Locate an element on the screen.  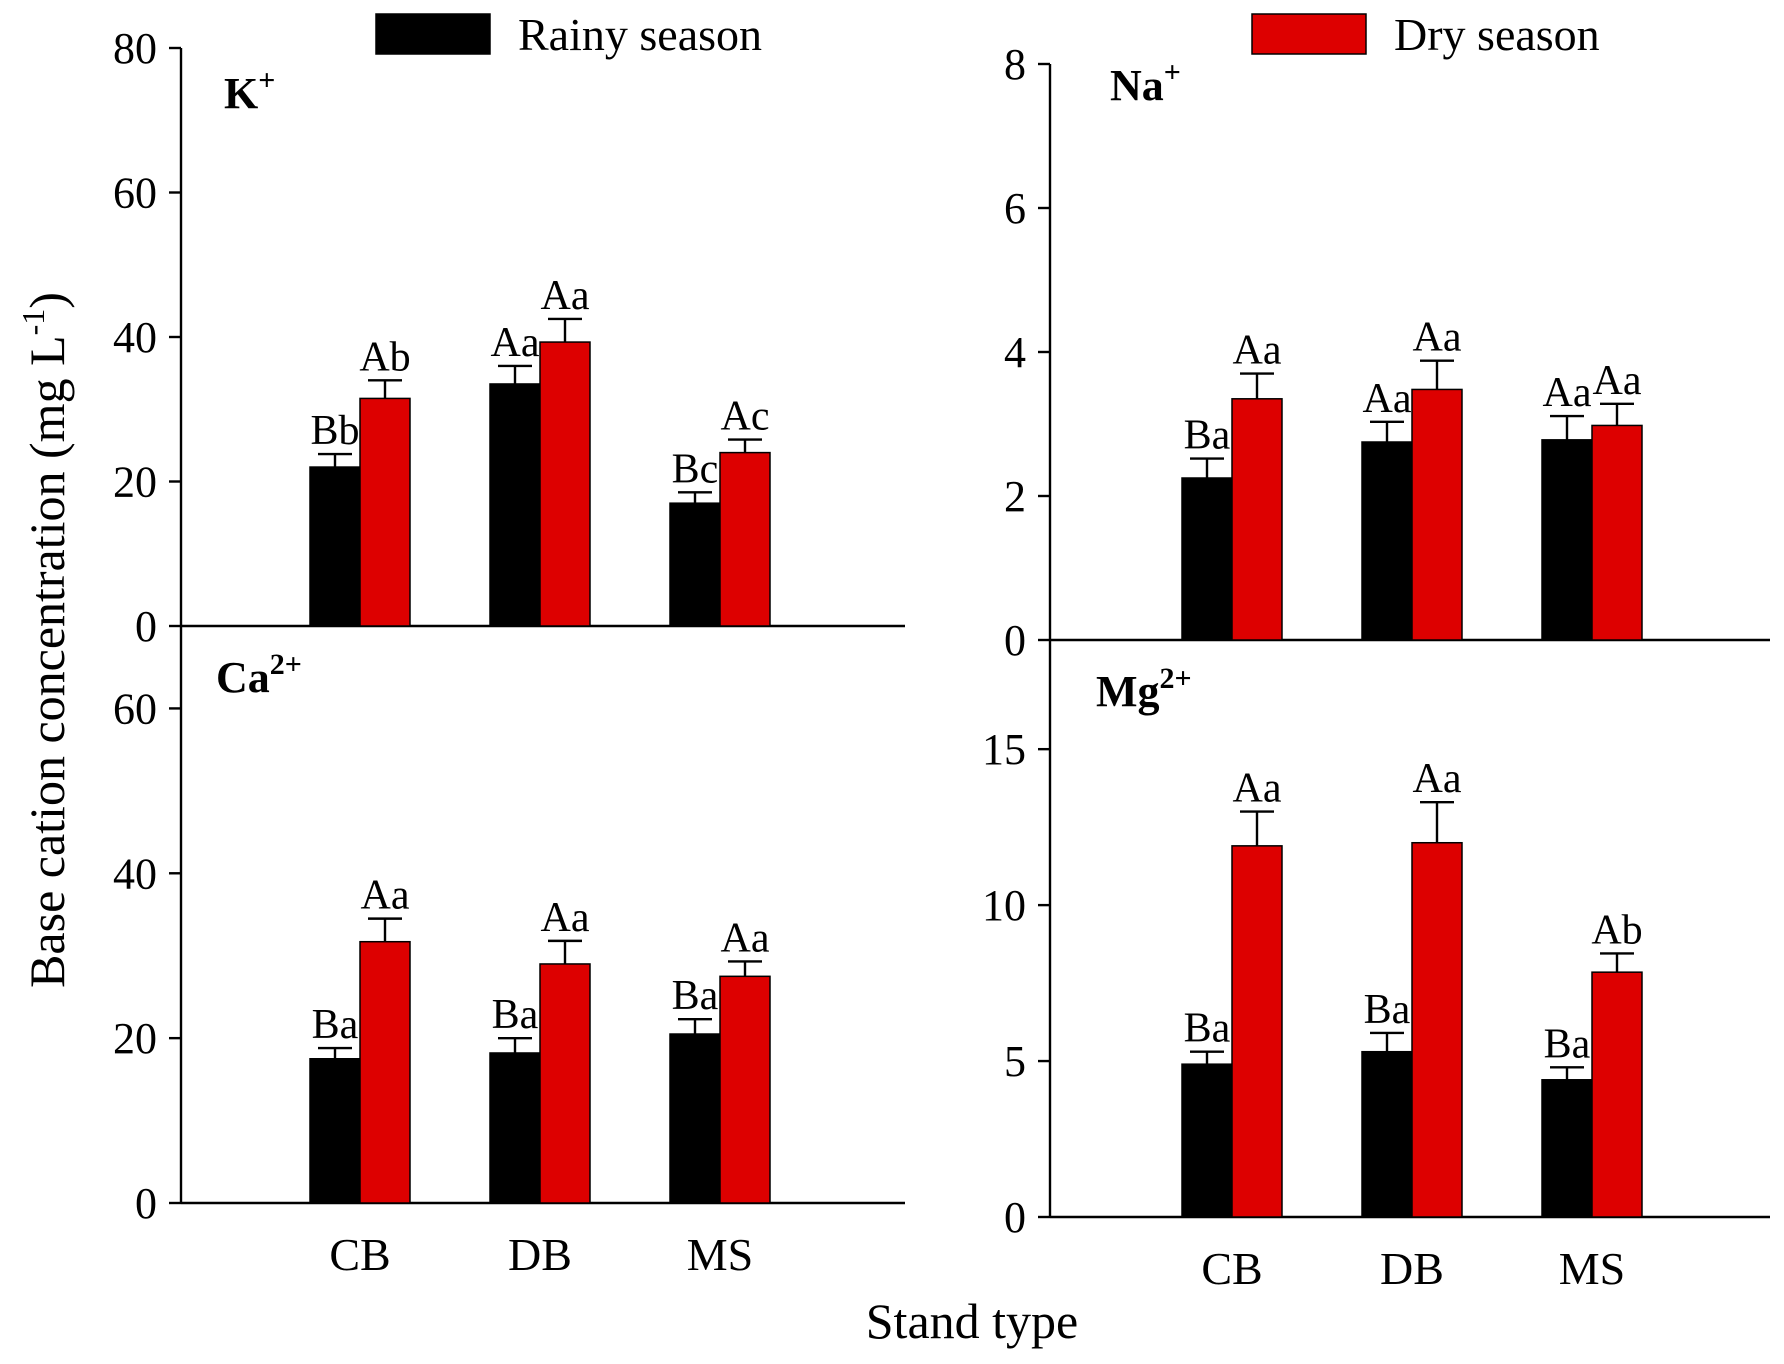
y-axis-title: Base cation concentration (mg L-1) is located at coordinates (45, 640).